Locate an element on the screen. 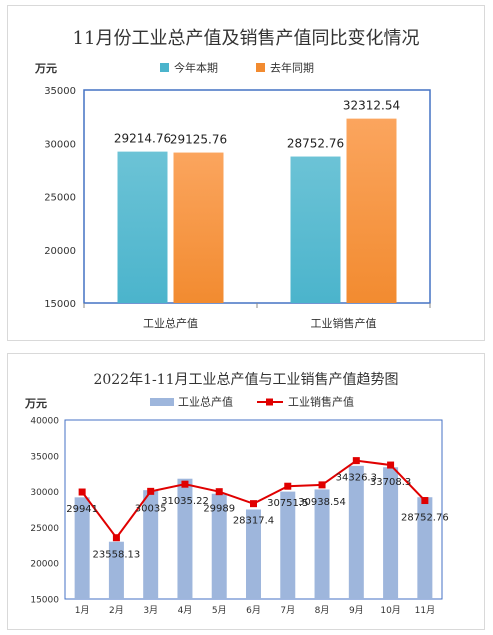  y-tick-label: 40000 is located at coordinates (44, 422).